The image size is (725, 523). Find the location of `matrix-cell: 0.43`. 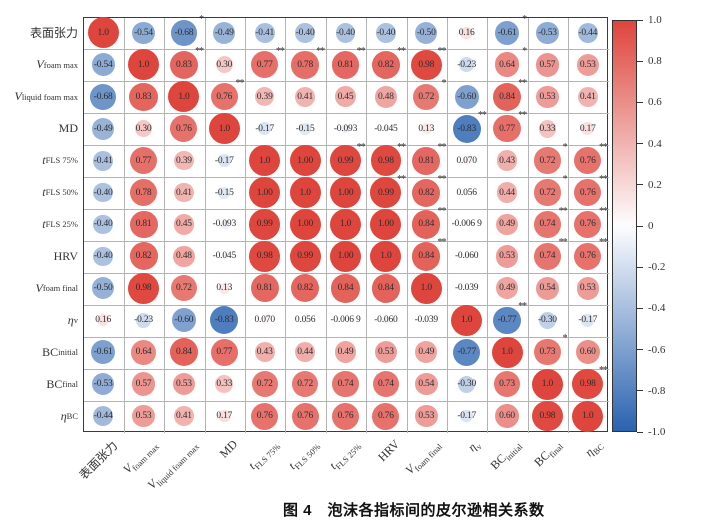

matrix-cell: 0.43 is located at coordinates (265, 352).